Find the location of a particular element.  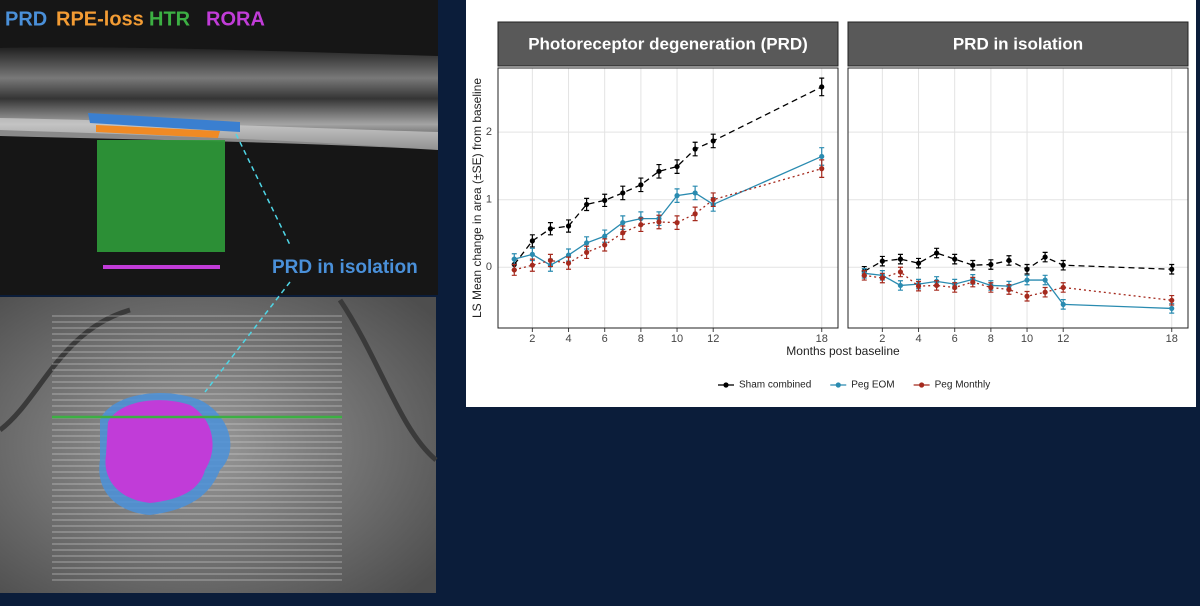

rora-area is located at coordinates (159, 451).